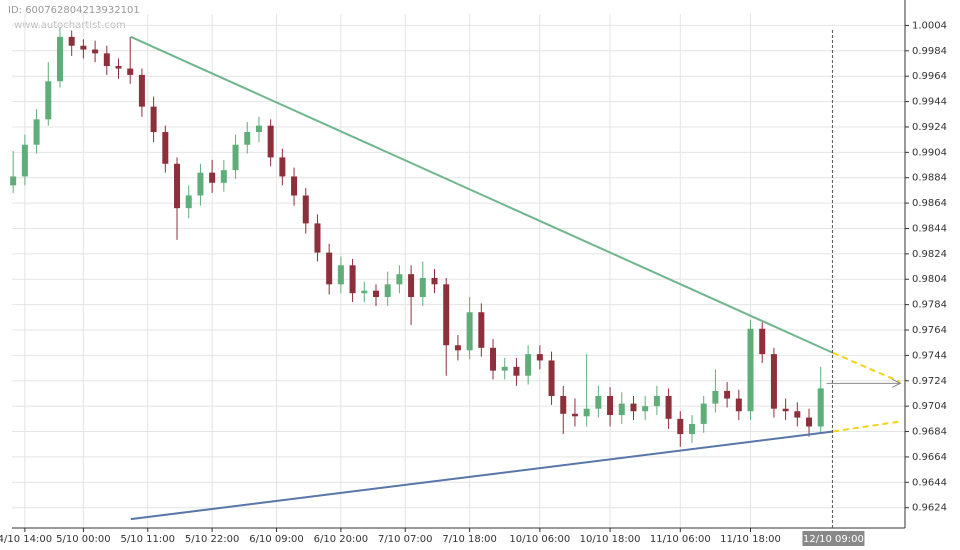  What do you see at coordinates (610, 539) in the screenshot?
I see `x-tick-label: 10/10 18:00` at bounding box center [610, 539].